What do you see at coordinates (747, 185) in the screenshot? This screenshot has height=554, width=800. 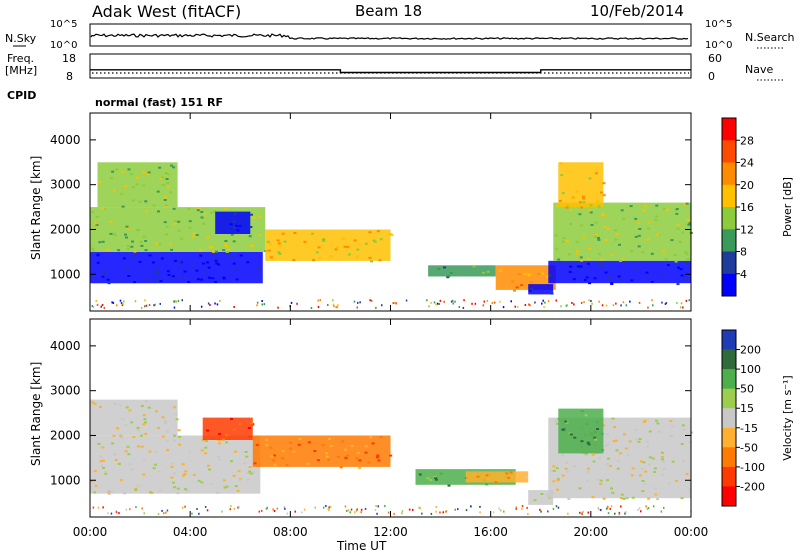 I see `power-colorbar-tick: 20` at bounding box center [747, 185].